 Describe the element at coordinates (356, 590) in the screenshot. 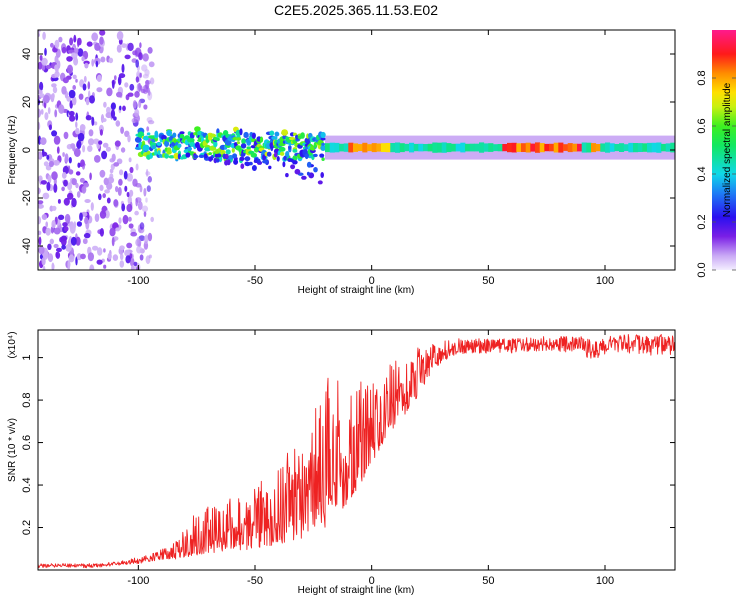

I see `snr-x-axis-label: Height of straight line (km)` at that location.